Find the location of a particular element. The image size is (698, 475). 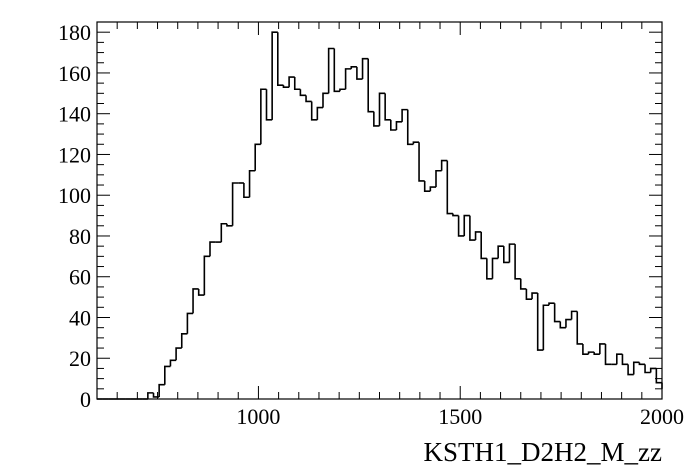

x-axis-tick-labels: 1000 1500 2000 is located at coordinates (460, 416).